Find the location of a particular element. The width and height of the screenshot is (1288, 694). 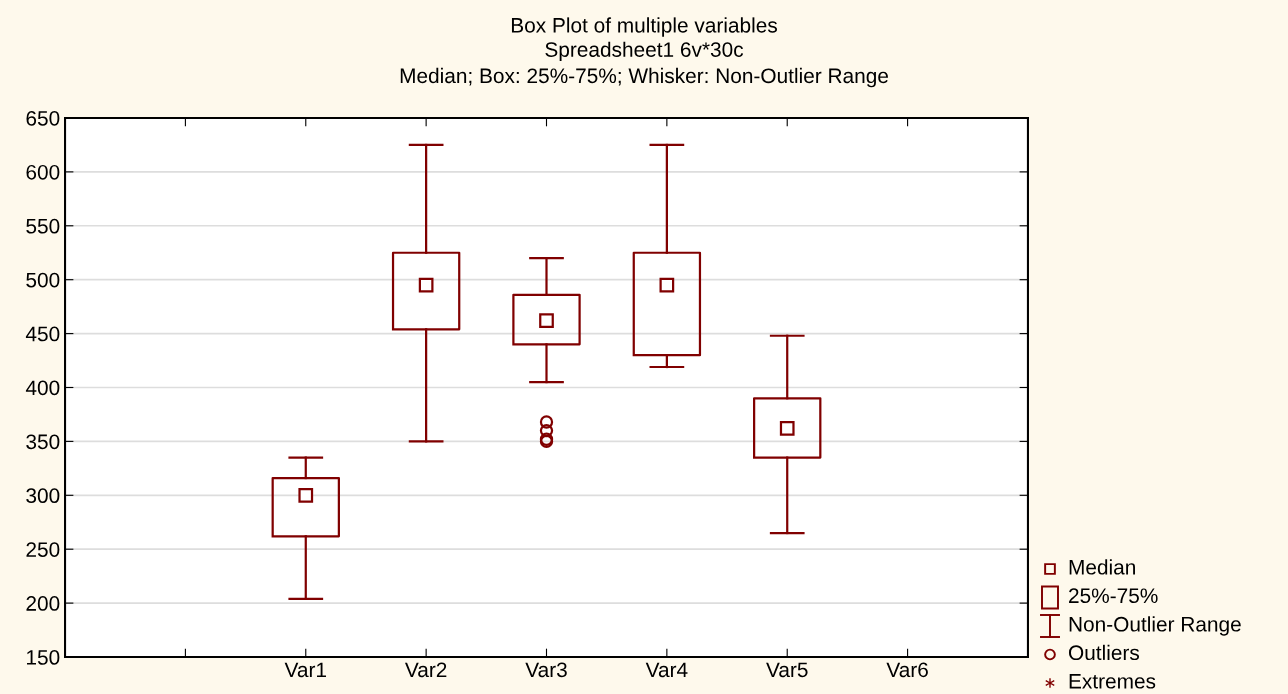

x-tick-label: Var3 is located at coordinates (546, 670).